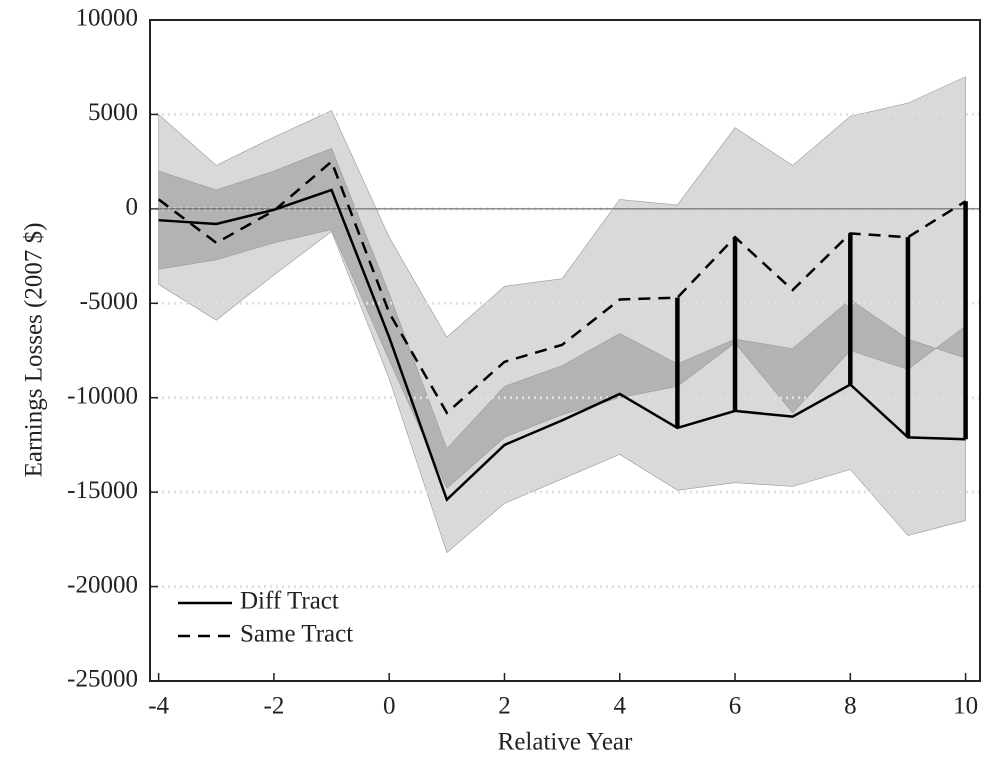 The height and width of the screenshot is (759, 984). Describe the element at coordinates (504, 706) in the screenshot. I see `x-tick-label: 2` at that location.